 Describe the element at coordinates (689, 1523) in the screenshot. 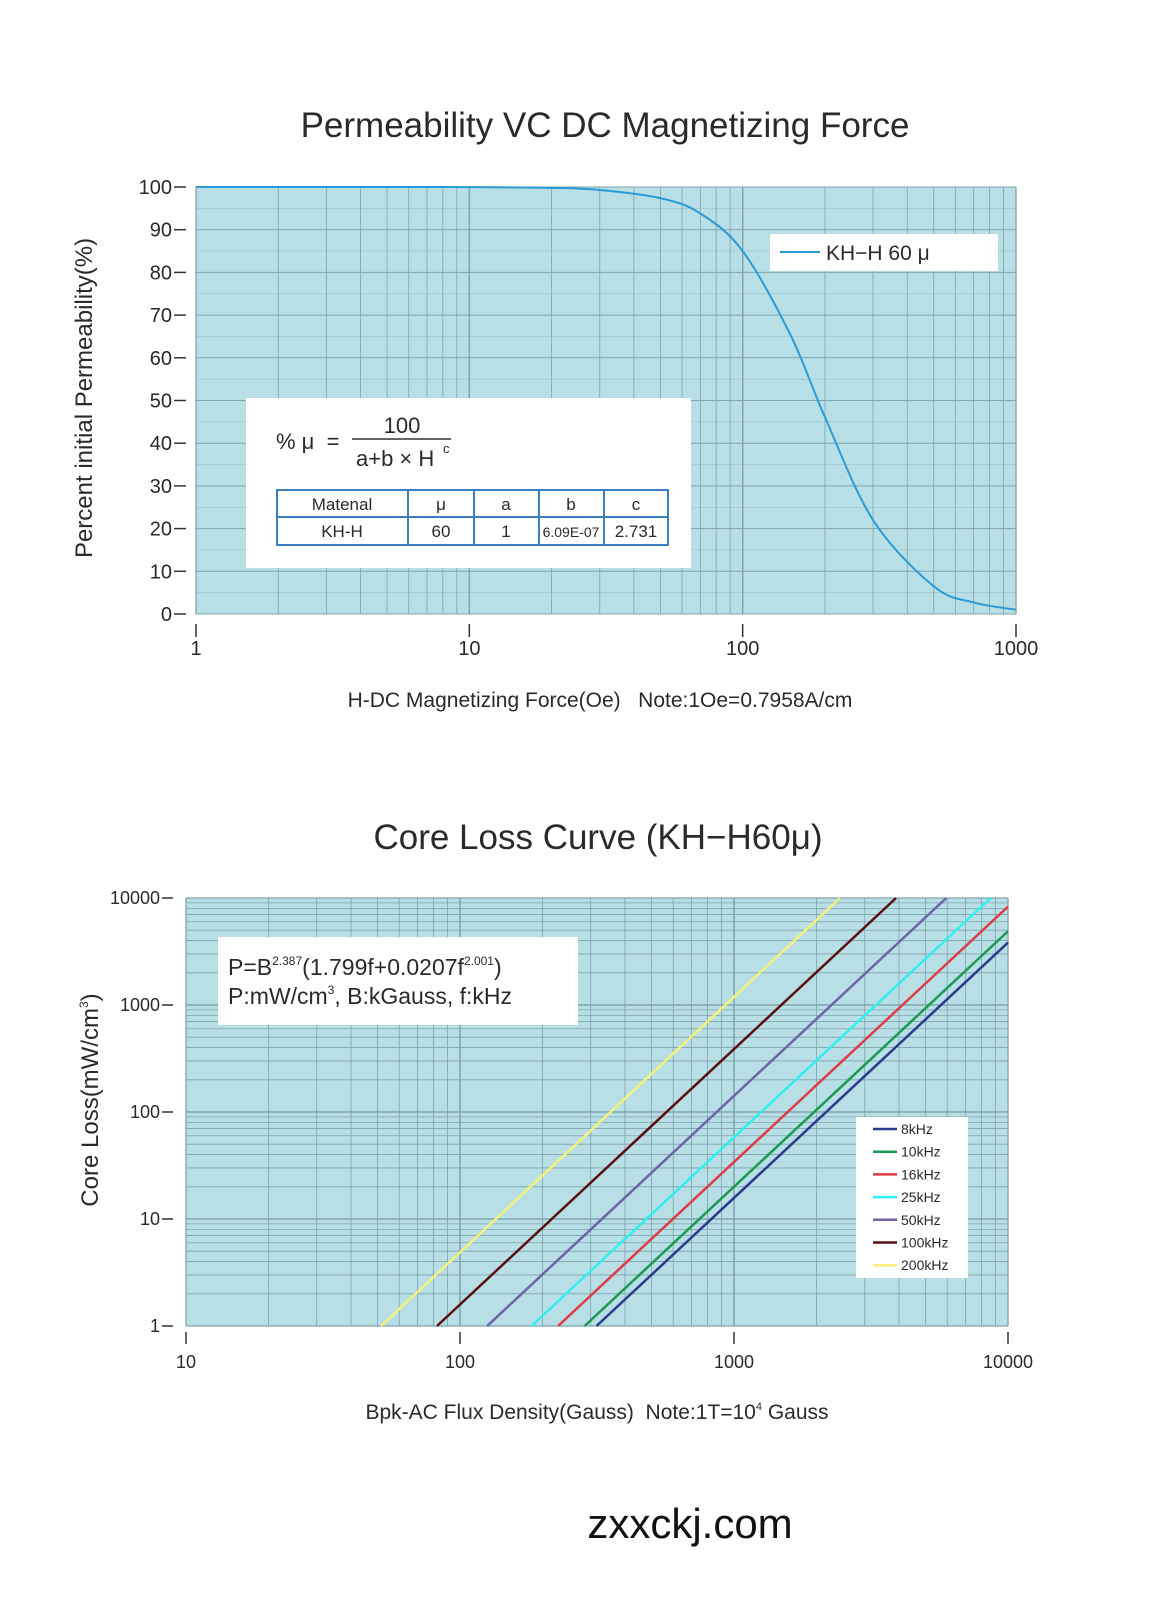

I see `footer-site-watermark: zxxckj.com` at that location.